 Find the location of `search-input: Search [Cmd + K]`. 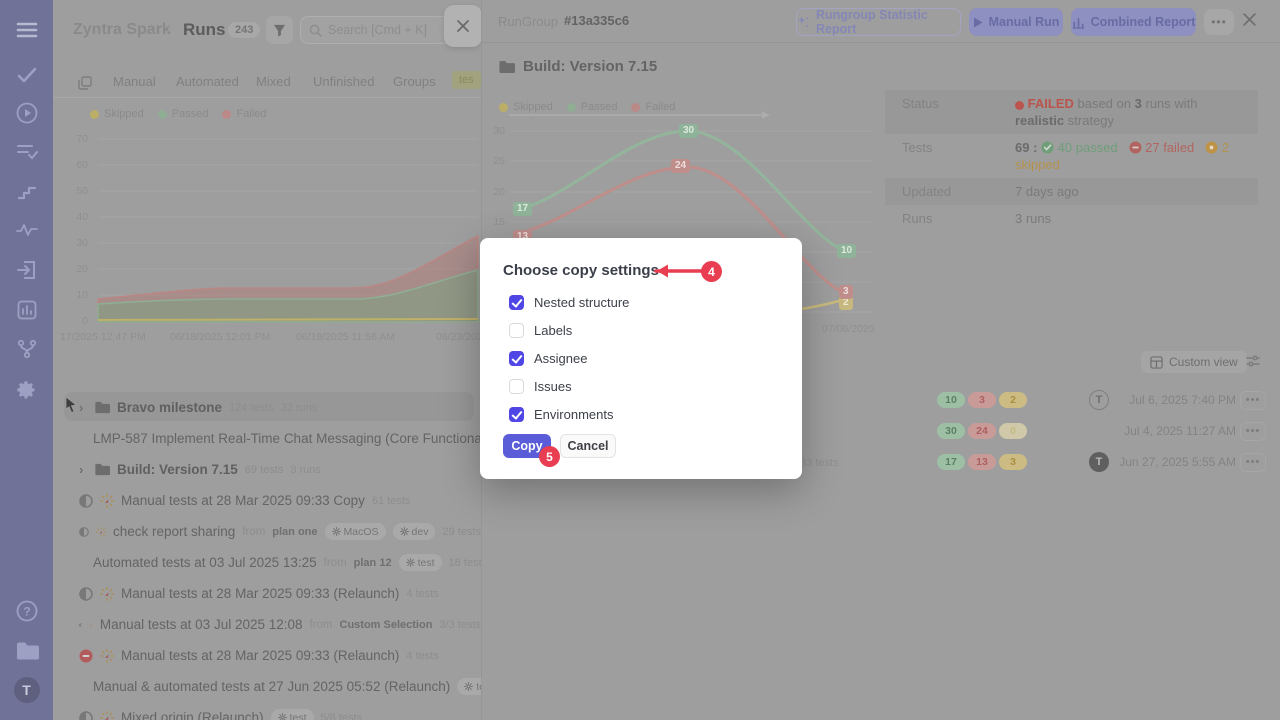

search-input: Search [Cmd + K] is located at coordinates (379, 30).